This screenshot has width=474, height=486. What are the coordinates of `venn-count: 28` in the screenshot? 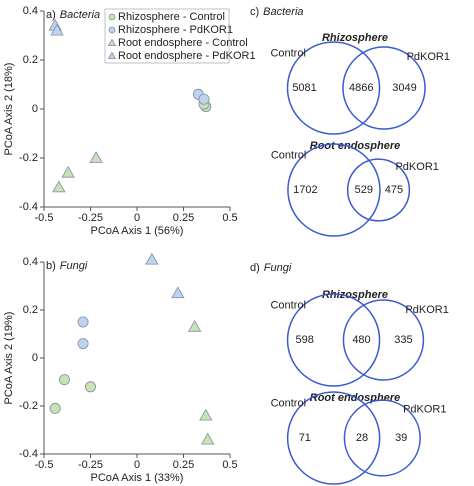 It's located at (362, 438).